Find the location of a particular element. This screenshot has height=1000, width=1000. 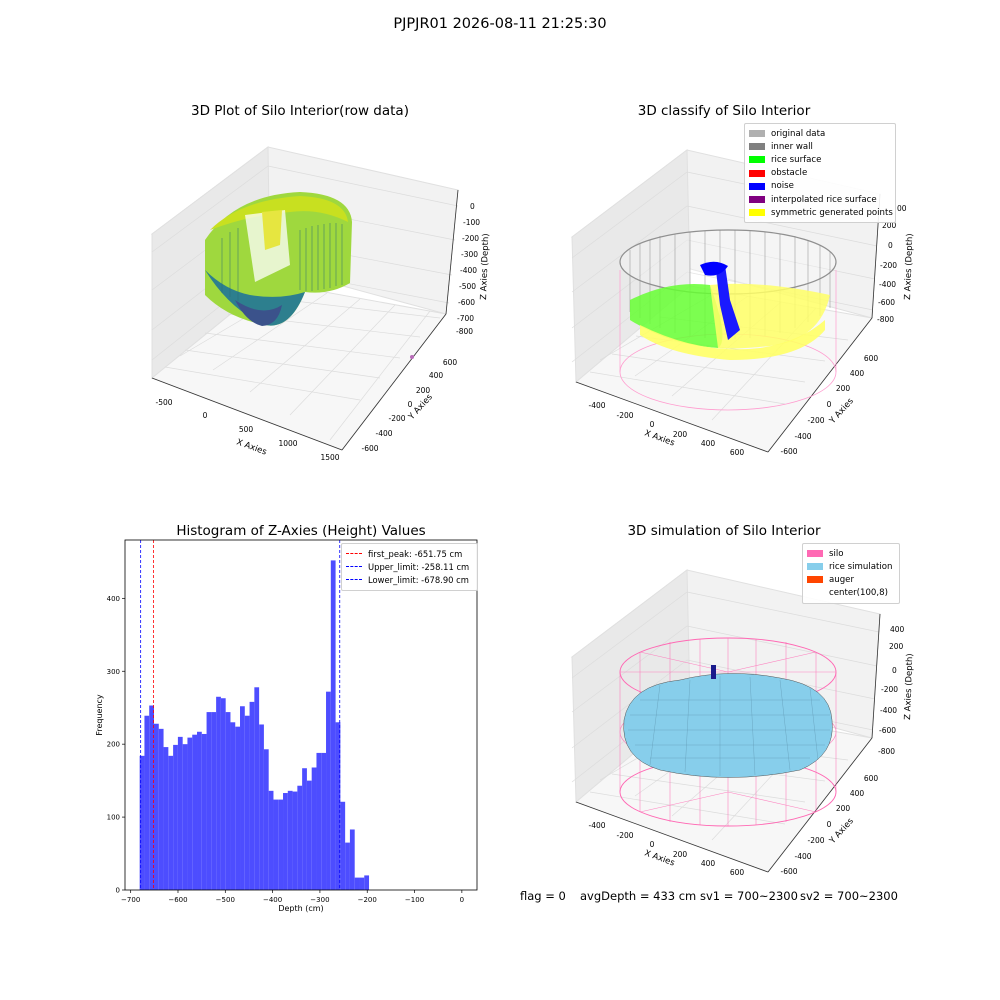

legend-entry: symmetric generated points is located at coordinates (821, 212).